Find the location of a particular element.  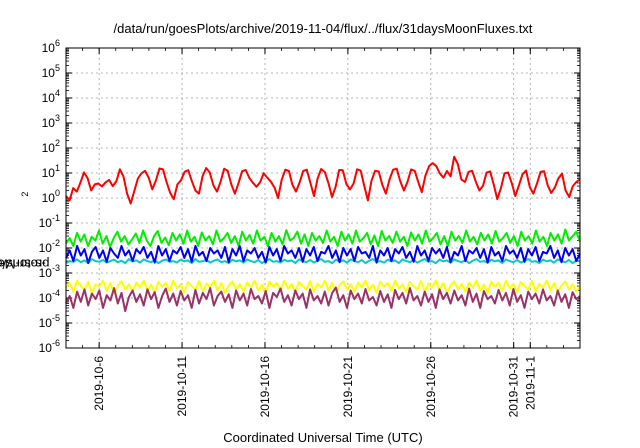

y-tick-label: 10⁻¹ is located at coordinates (49, 221).